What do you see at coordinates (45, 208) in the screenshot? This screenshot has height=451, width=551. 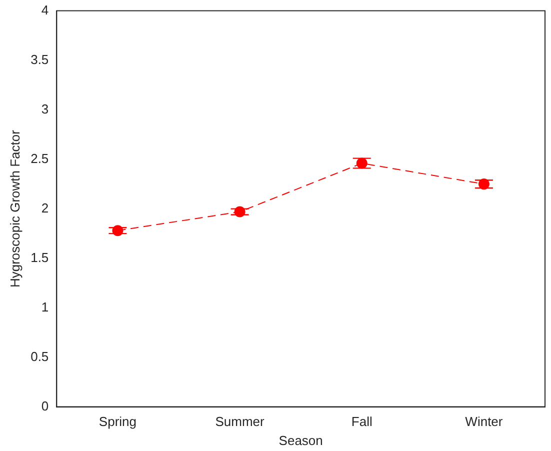 I see `y-tick-label: 2` at bounding box center [45, 208].